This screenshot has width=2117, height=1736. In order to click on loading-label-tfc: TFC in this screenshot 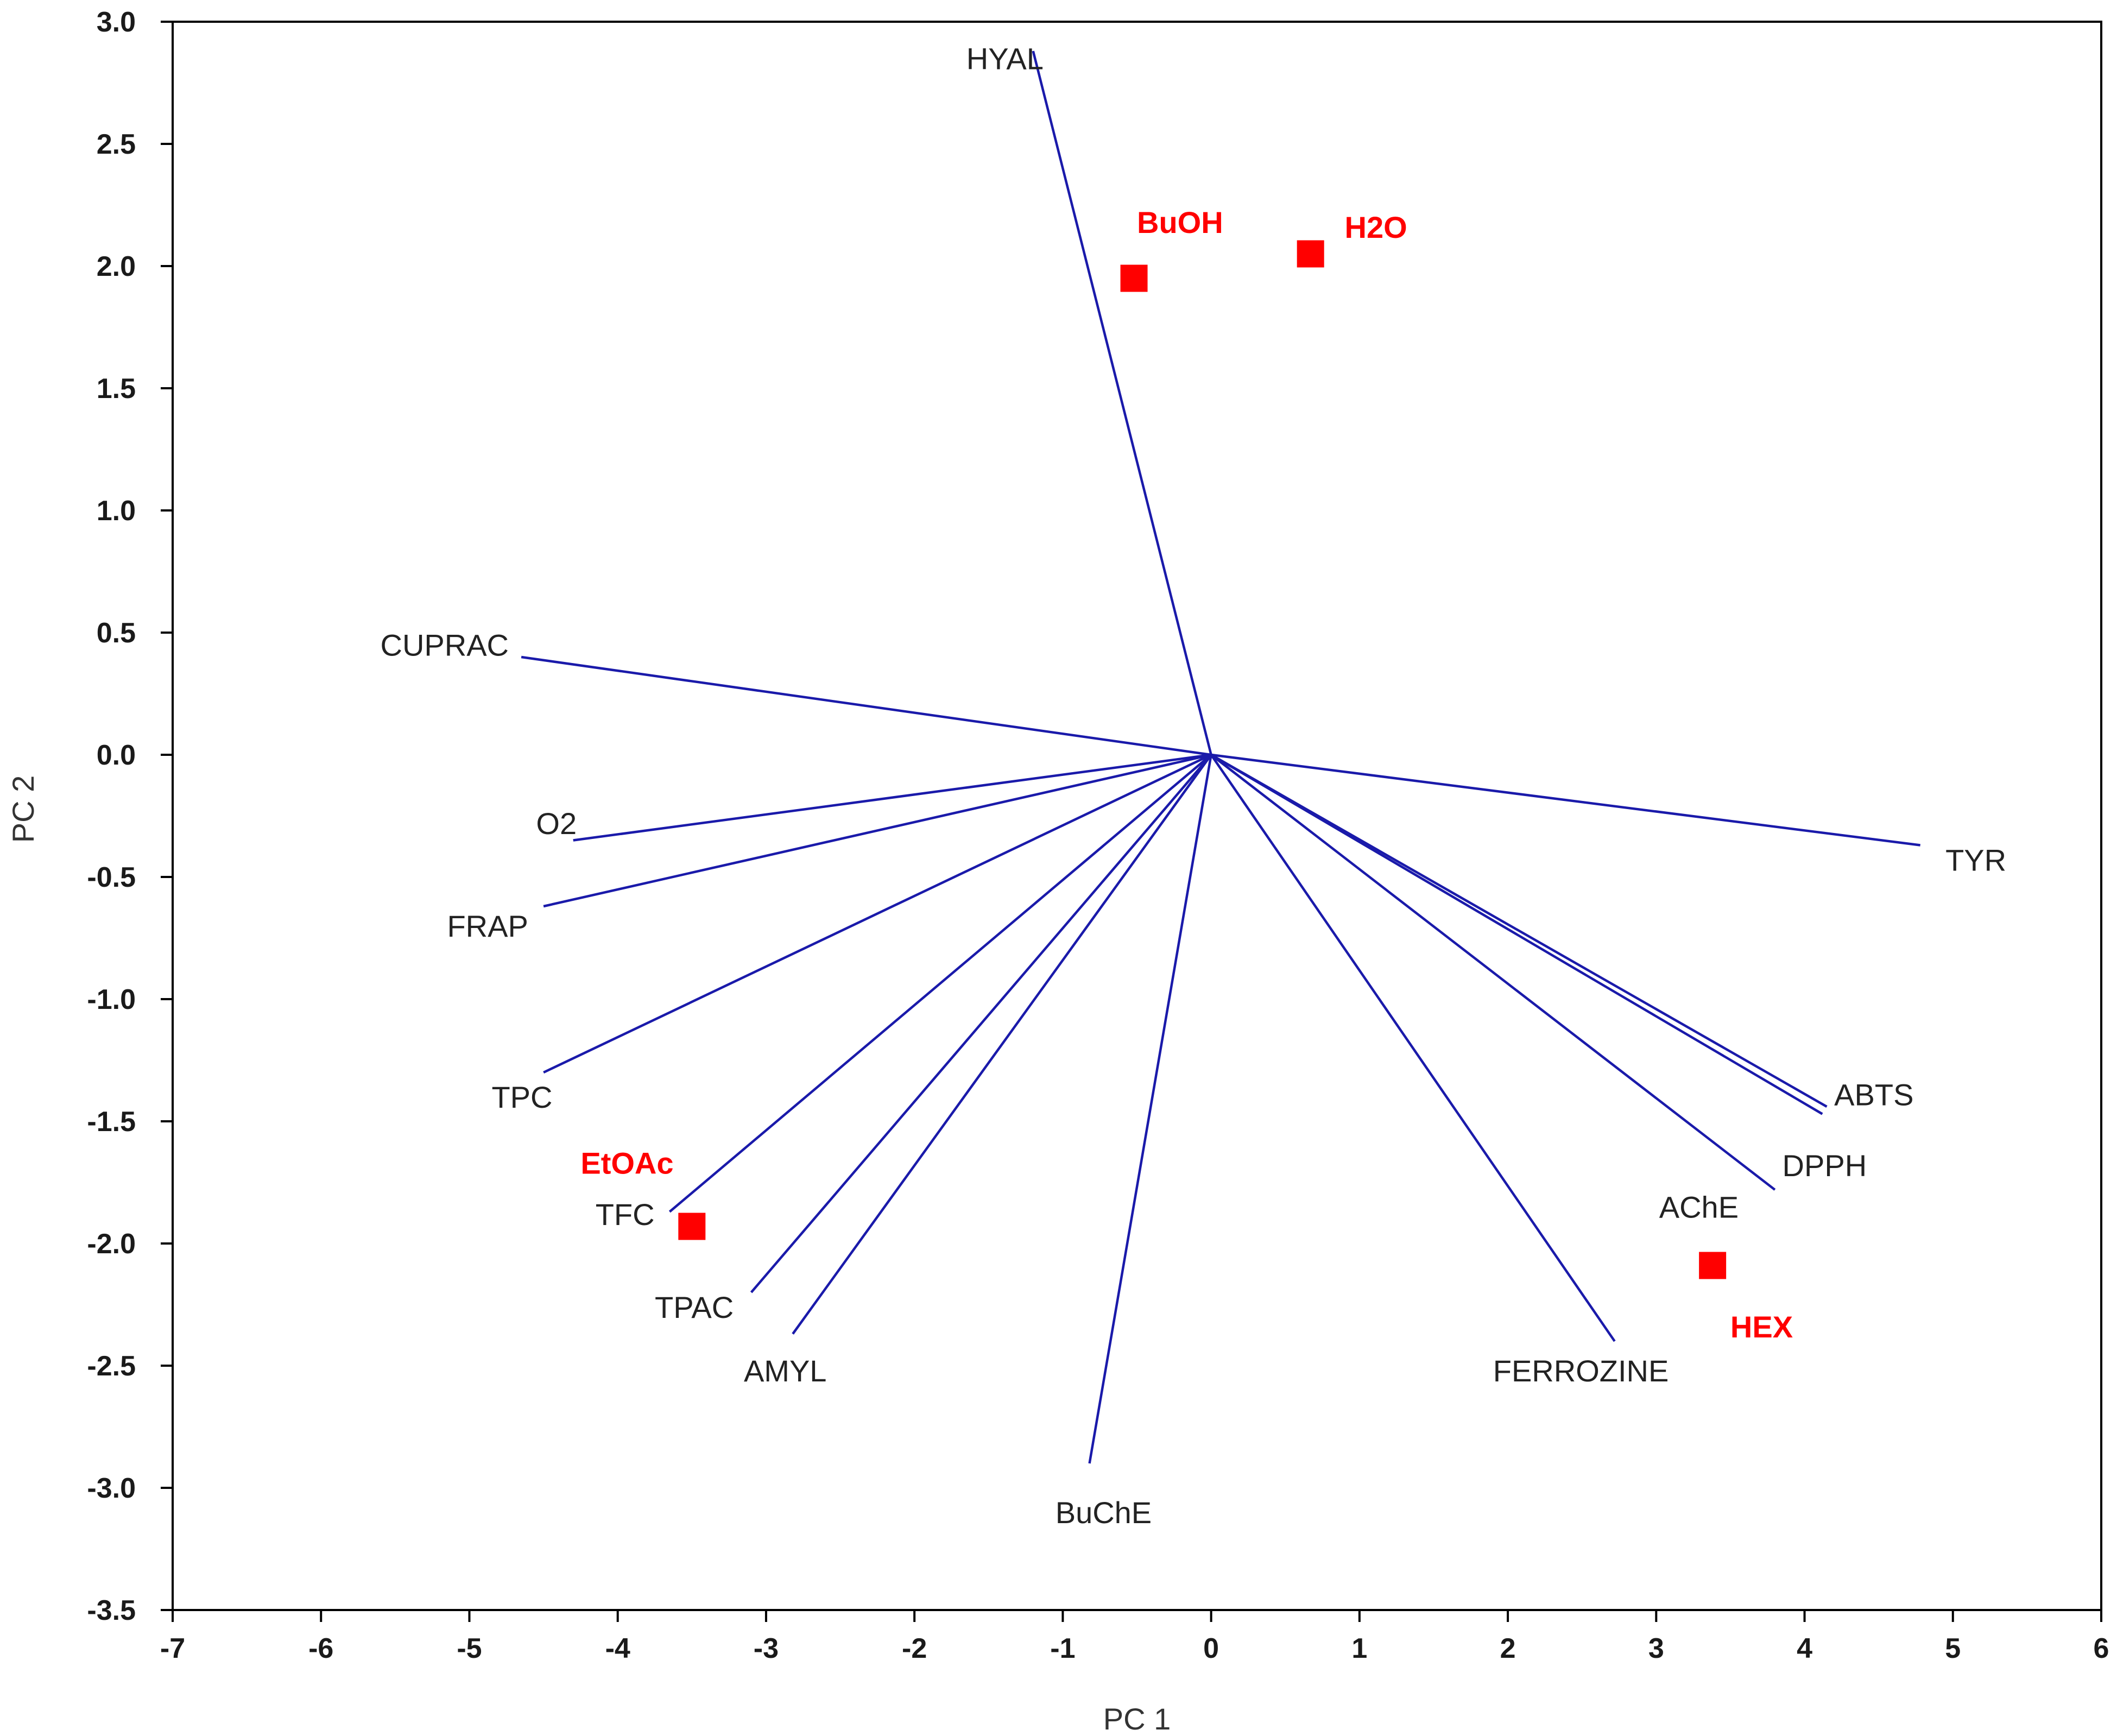, I will do `click(625, 1214)`.